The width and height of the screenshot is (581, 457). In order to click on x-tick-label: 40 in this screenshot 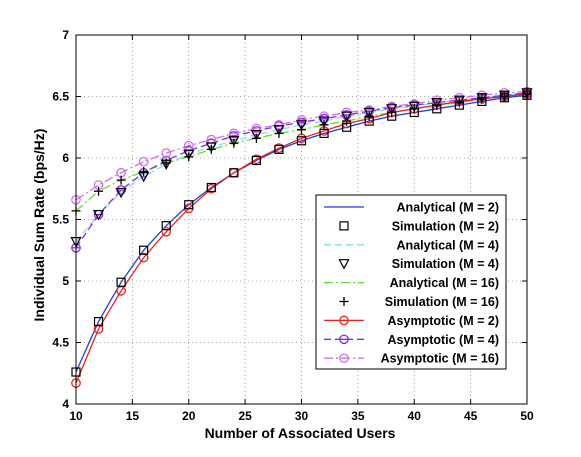, I will do `click(415, 416)`.